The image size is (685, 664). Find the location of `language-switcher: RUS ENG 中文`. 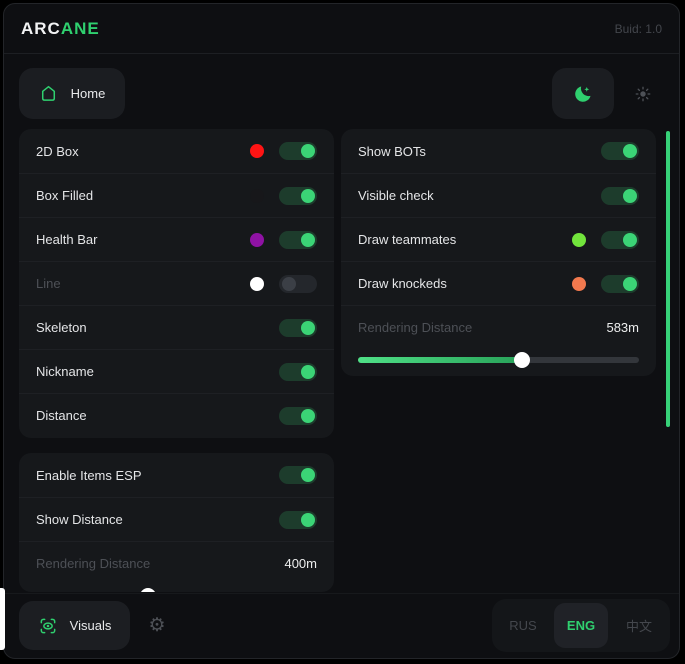

language-switcher: RUS ENG 中文 is located at coordinates (581, 625).